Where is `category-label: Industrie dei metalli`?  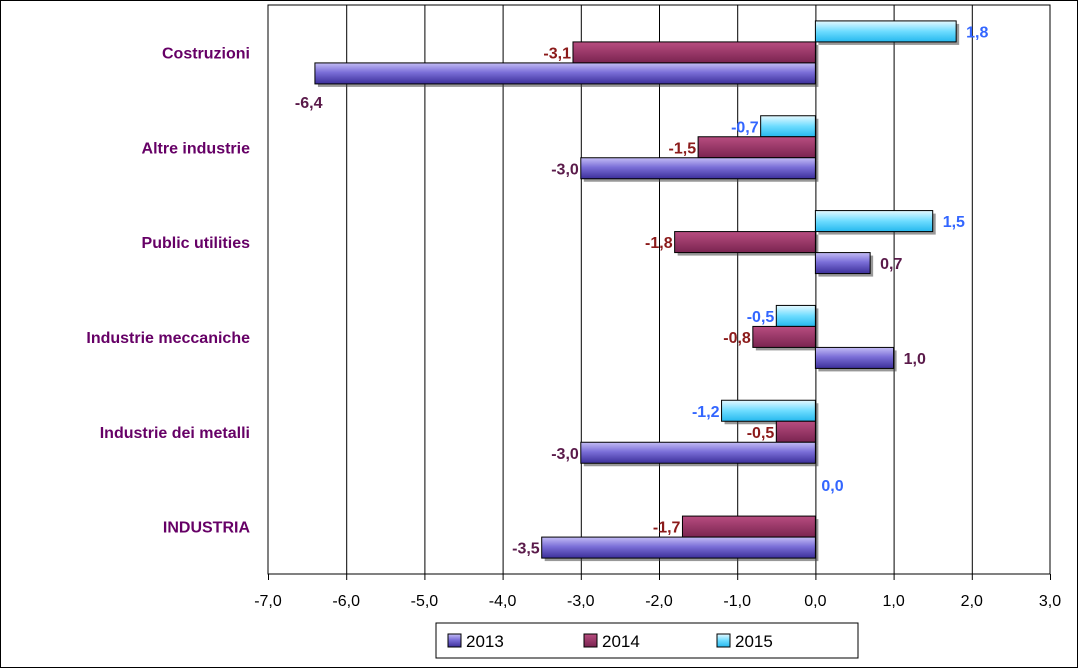
category-label: Industrie dei metalli is located at coordinates (175, 433).